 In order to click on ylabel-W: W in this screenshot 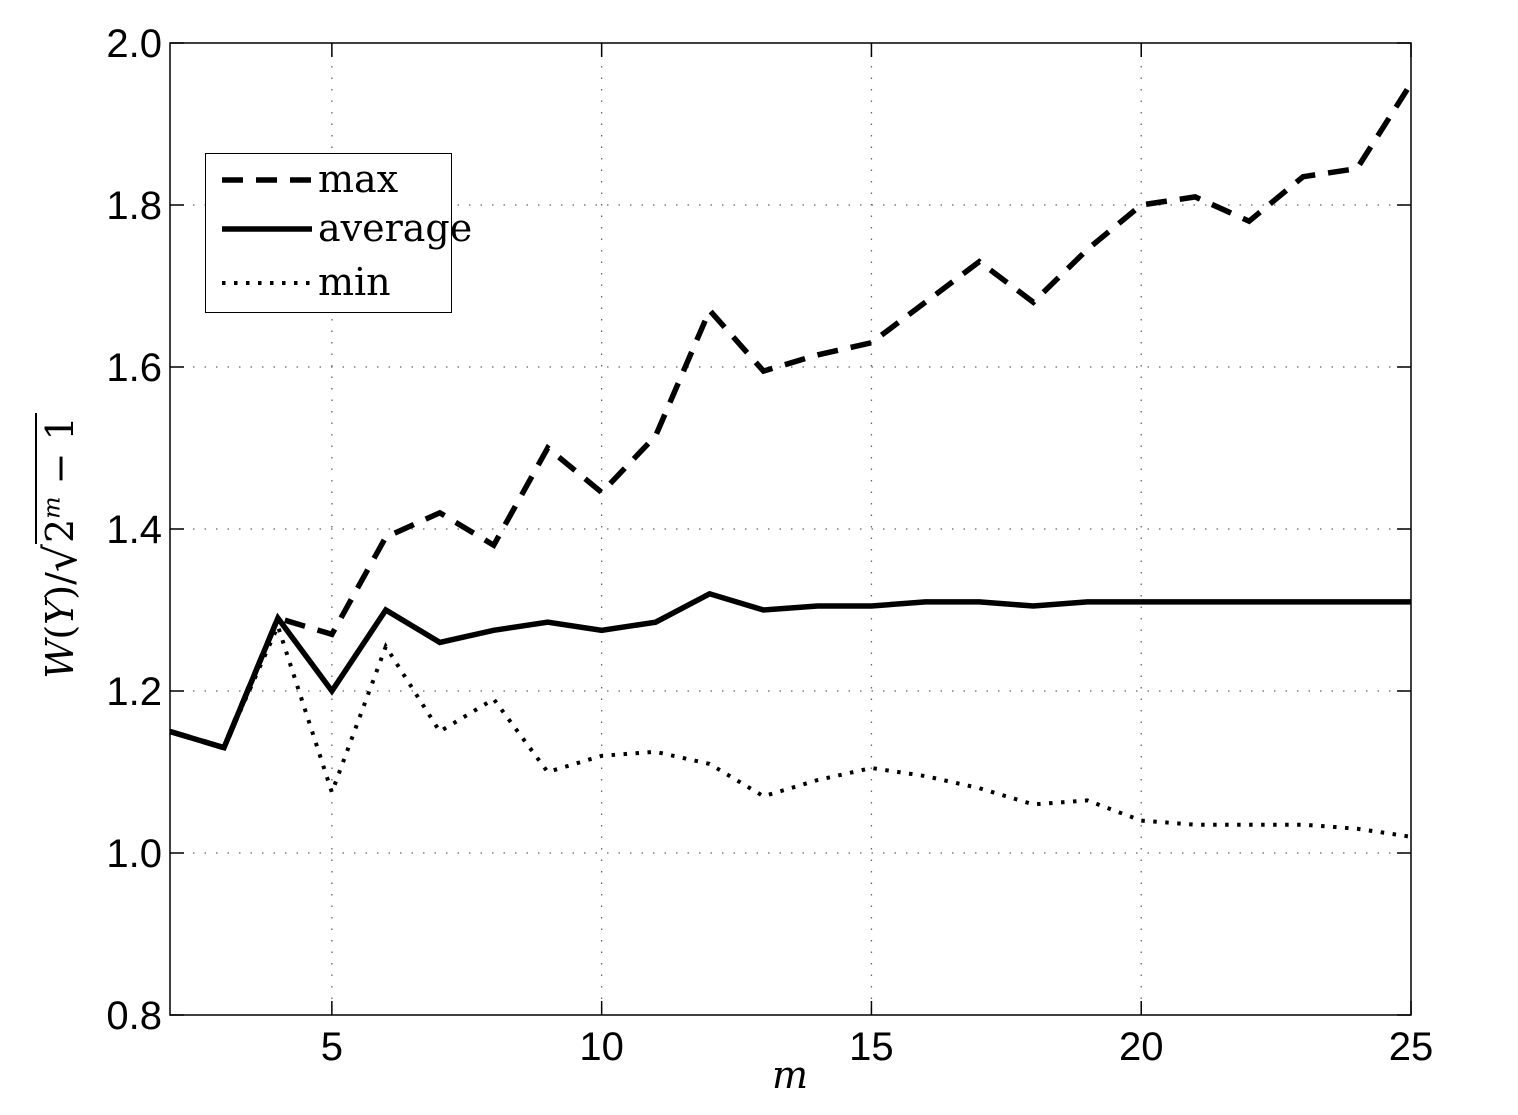, I will do `click(60, 659)`.